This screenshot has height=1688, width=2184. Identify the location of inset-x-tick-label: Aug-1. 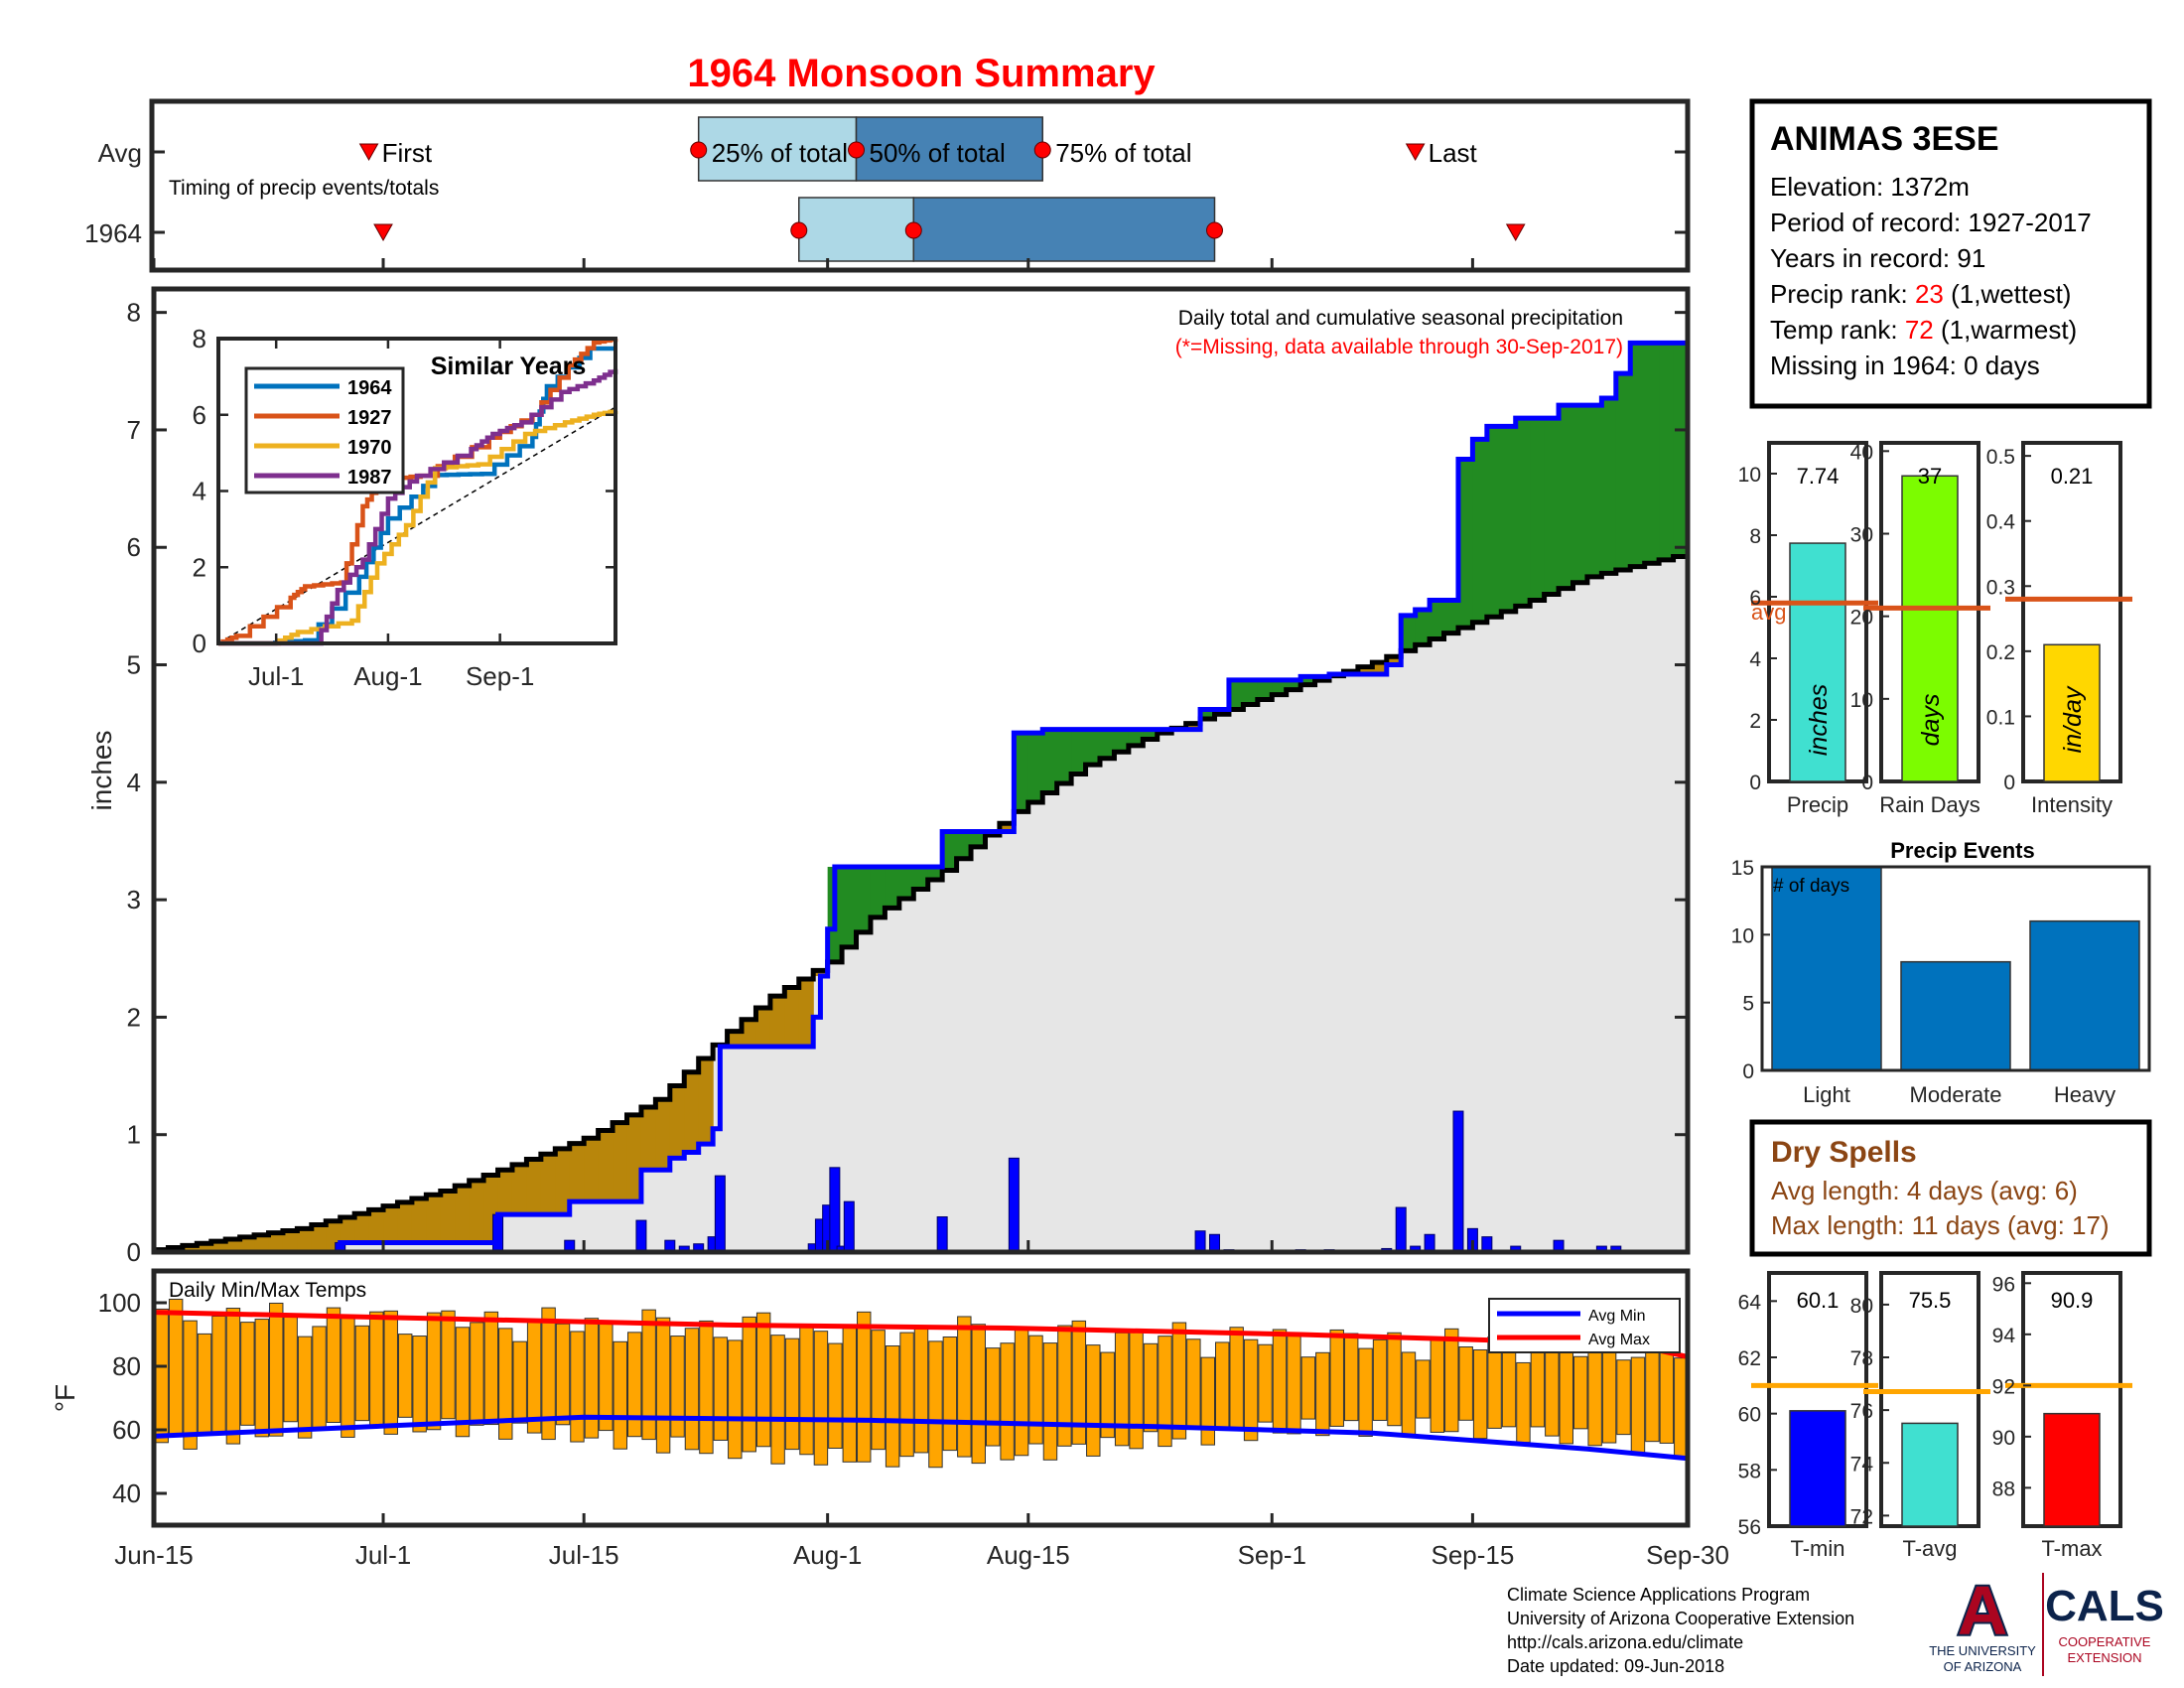
(387, 676).